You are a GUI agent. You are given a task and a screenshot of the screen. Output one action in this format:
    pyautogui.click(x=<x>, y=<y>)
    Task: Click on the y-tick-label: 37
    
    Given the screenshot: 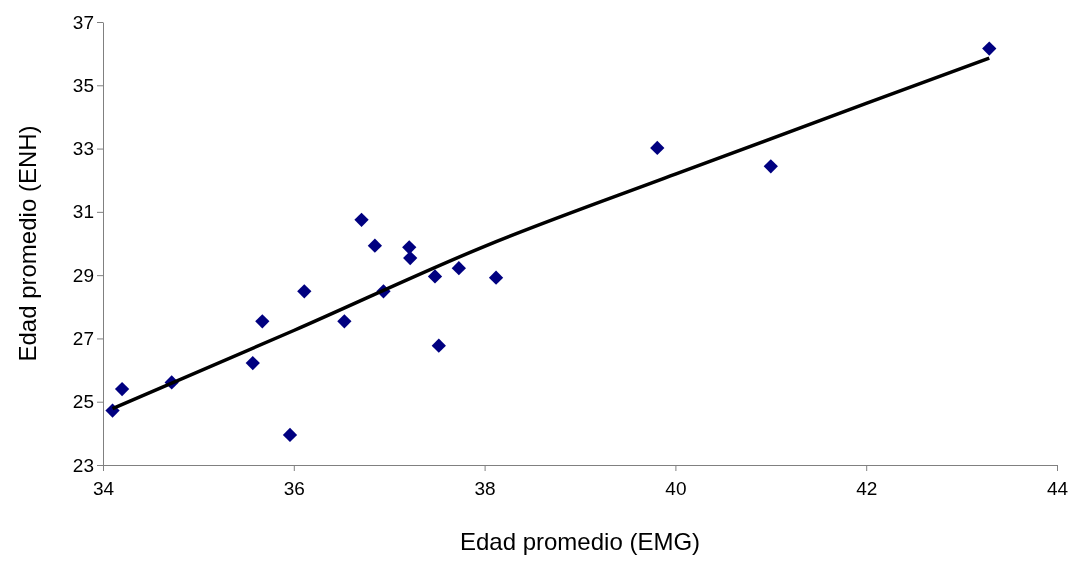 What is the action you would take?
    pyautogui.click(x=83, y=22)
    